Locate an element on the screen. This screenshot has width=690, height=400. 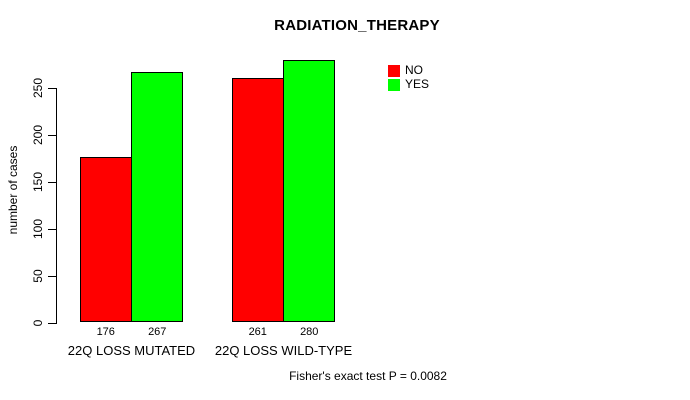
bar-no-group1 is located at coordinates (106, 240).